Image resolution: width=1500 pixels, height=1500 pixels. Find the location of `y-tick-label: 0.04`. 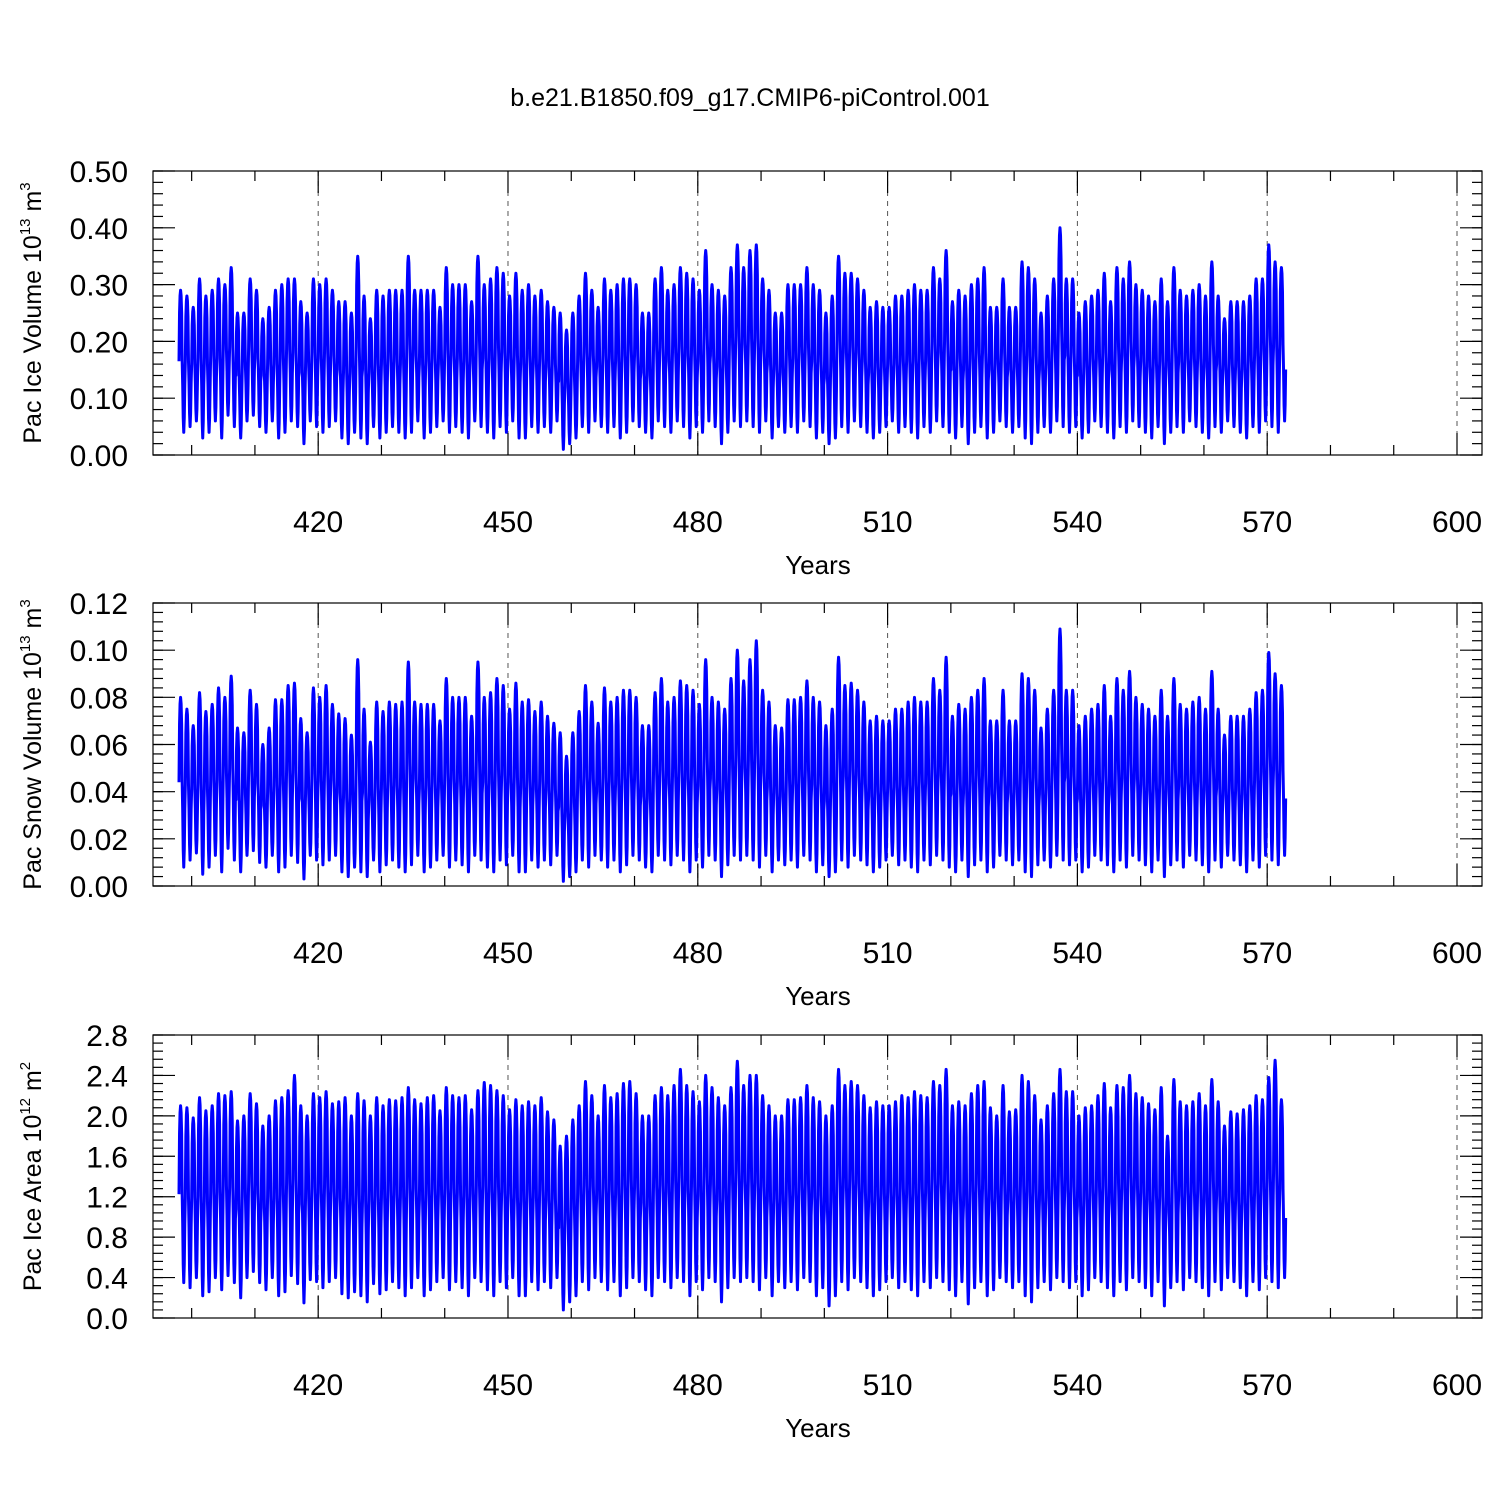

y-tick-label: 0.04 is located at coordinates (99, 793).